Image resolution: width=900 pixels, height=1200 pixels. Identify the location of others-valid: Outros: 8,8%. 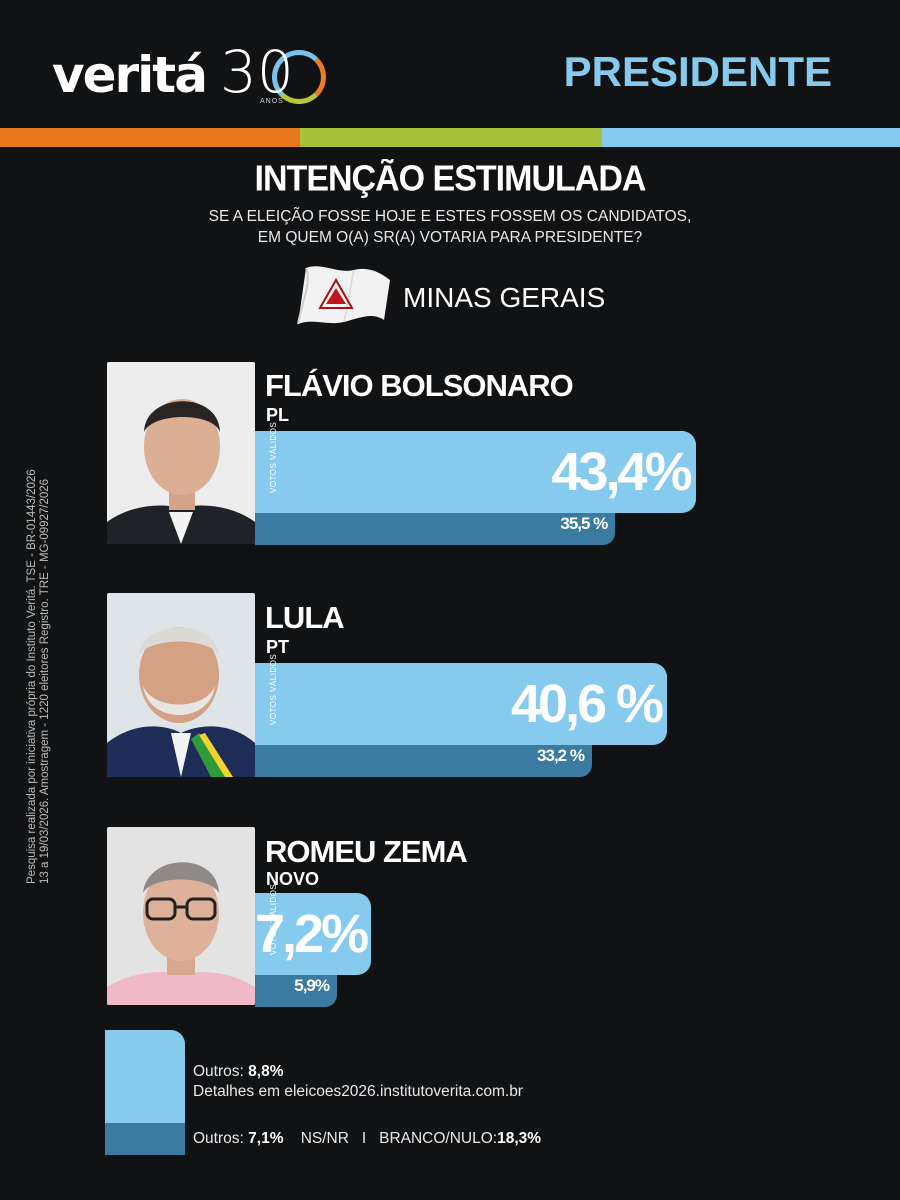
(238, 1072).